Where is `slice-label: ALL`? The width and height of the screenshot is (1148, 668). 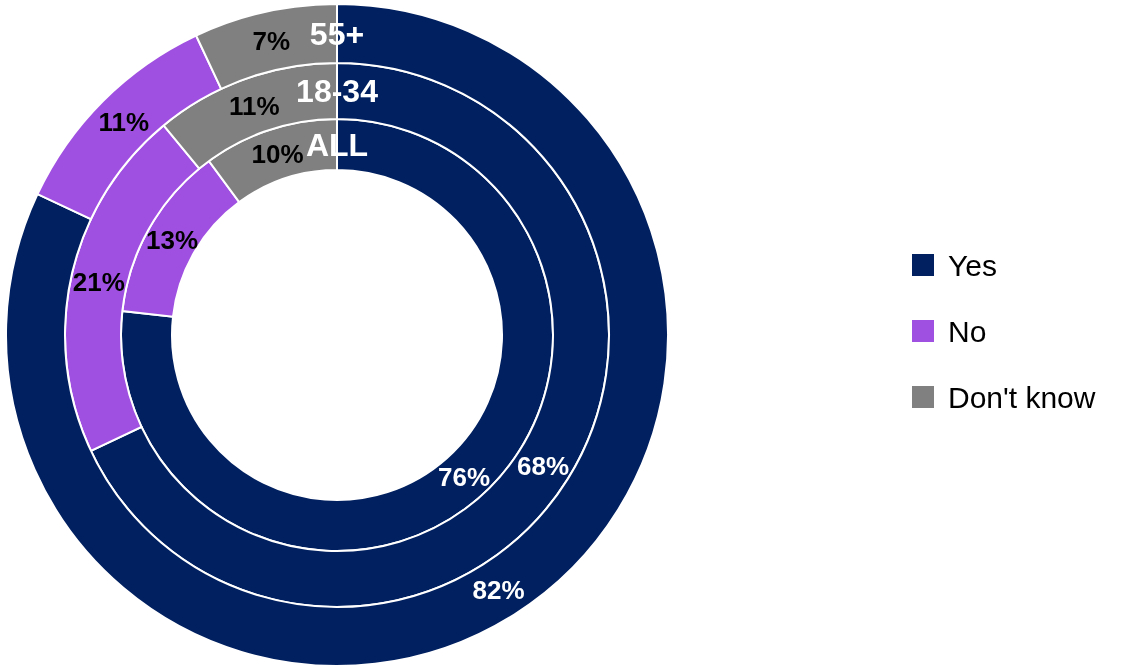 slice-label: ALL is located at coordinates (337, 144).